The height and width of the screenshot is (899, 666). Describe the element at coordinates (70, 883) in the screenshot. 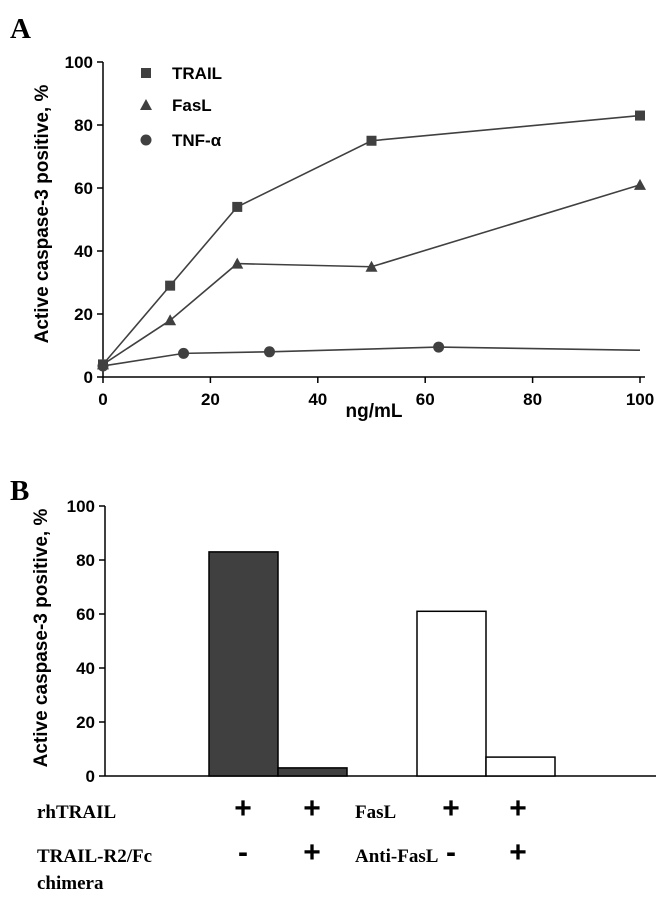

I see `row-label-chimera: chimera` at that location.